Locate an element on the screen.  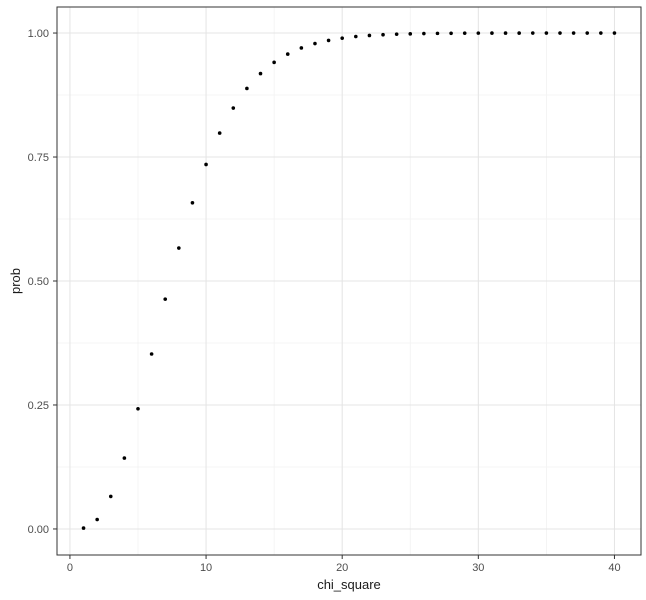
y-tick-label: 0.50 is located at coordinates (38, 282).